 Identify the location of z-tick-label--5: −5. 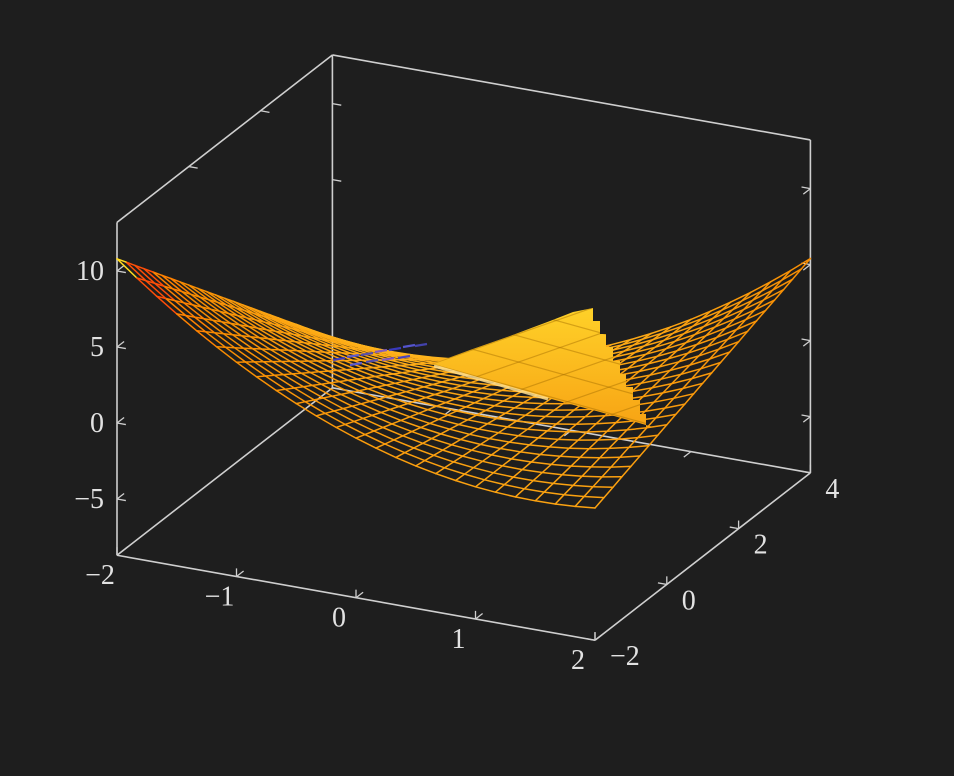
(89, 499).